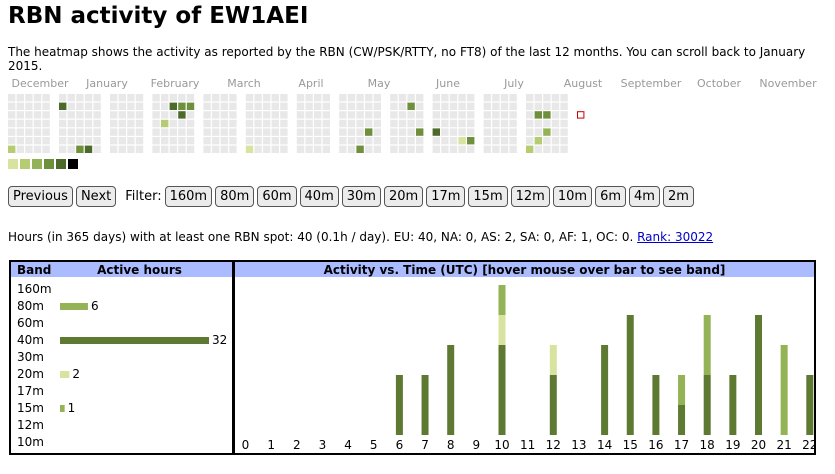 The image size is (835, 474). Describe the element at coordinates (644, 196) in the screenshot. I see `filter-4m-button: 4m` at that location.